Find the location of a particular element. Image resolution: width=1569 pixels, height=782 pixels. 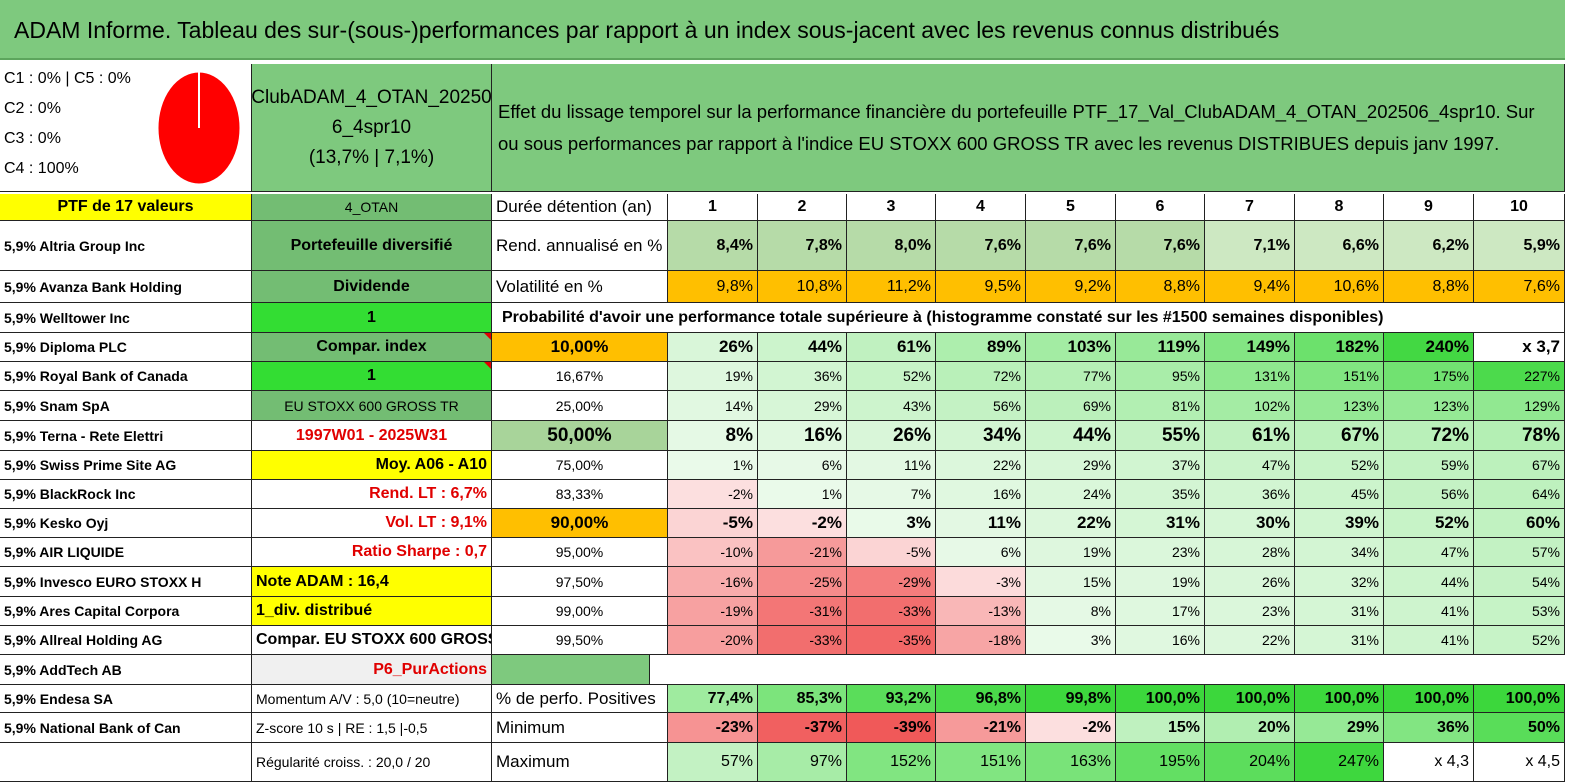

prob-value: -21% is located at coordinates (802, 552).